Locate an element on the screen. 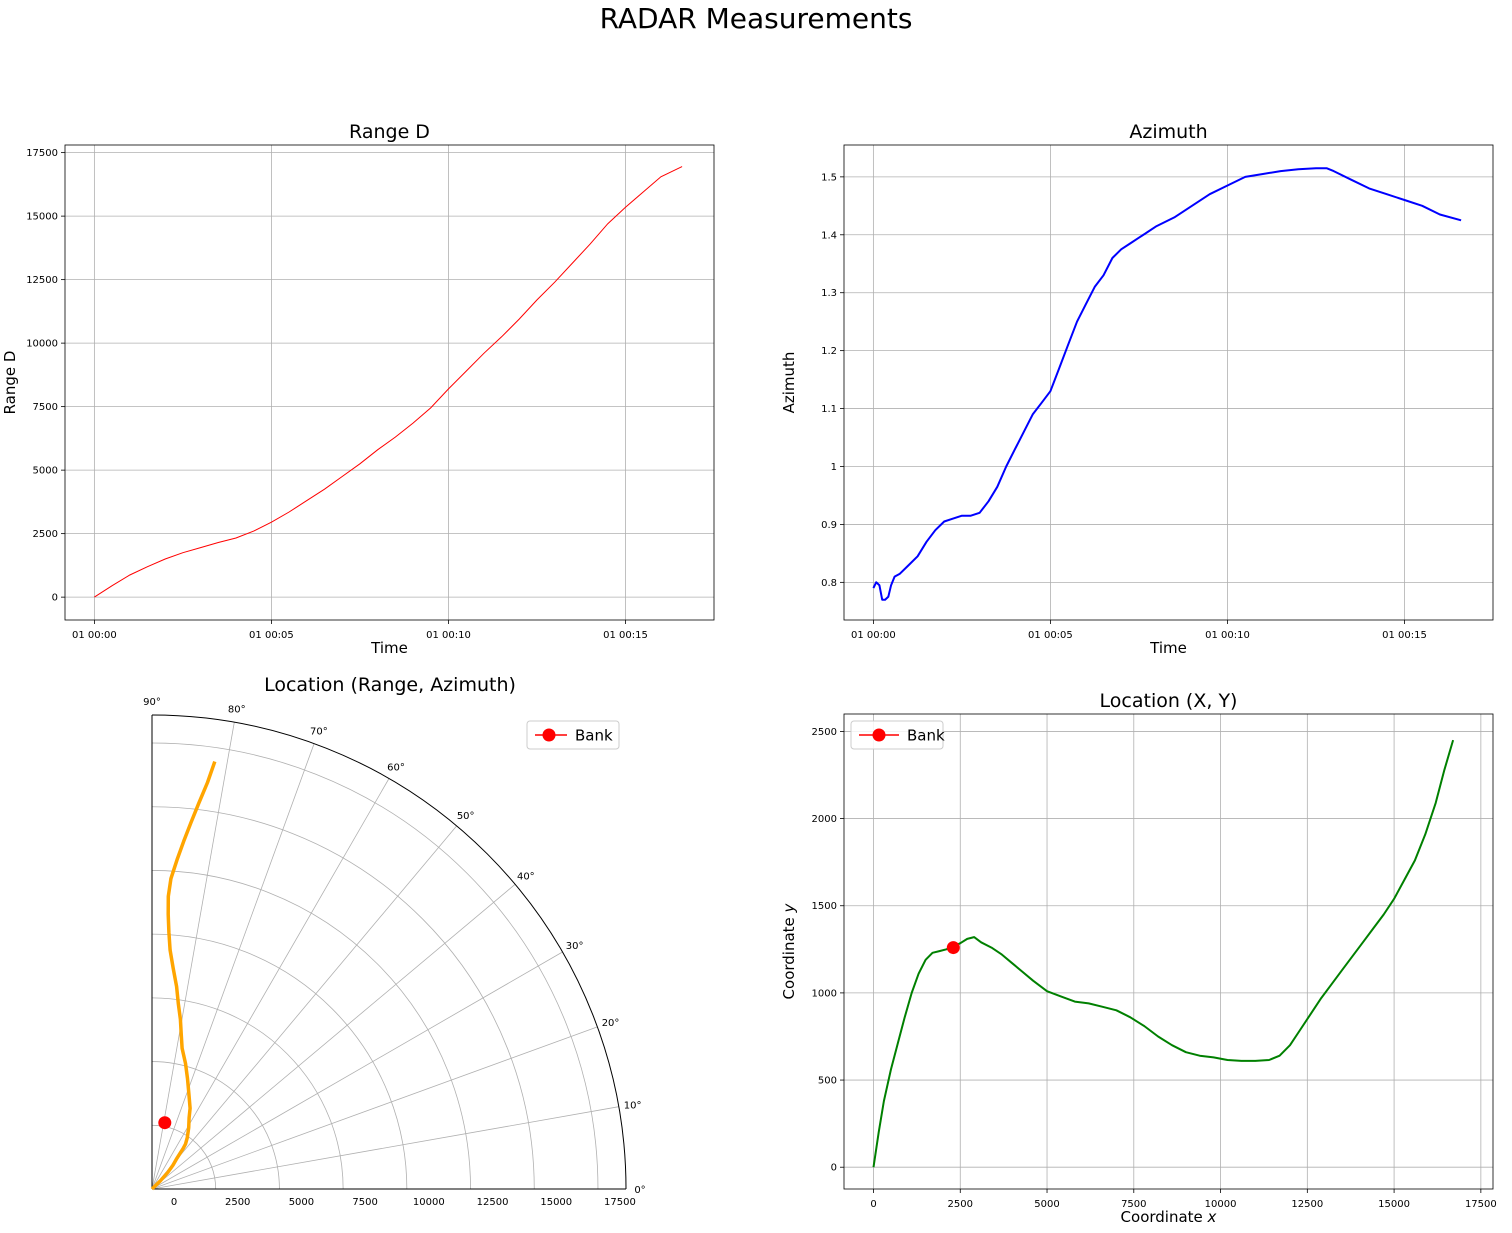 This screenshot has width=1512, height=1233. theta-tick-label: 90° is located at coordinates (152, 702).